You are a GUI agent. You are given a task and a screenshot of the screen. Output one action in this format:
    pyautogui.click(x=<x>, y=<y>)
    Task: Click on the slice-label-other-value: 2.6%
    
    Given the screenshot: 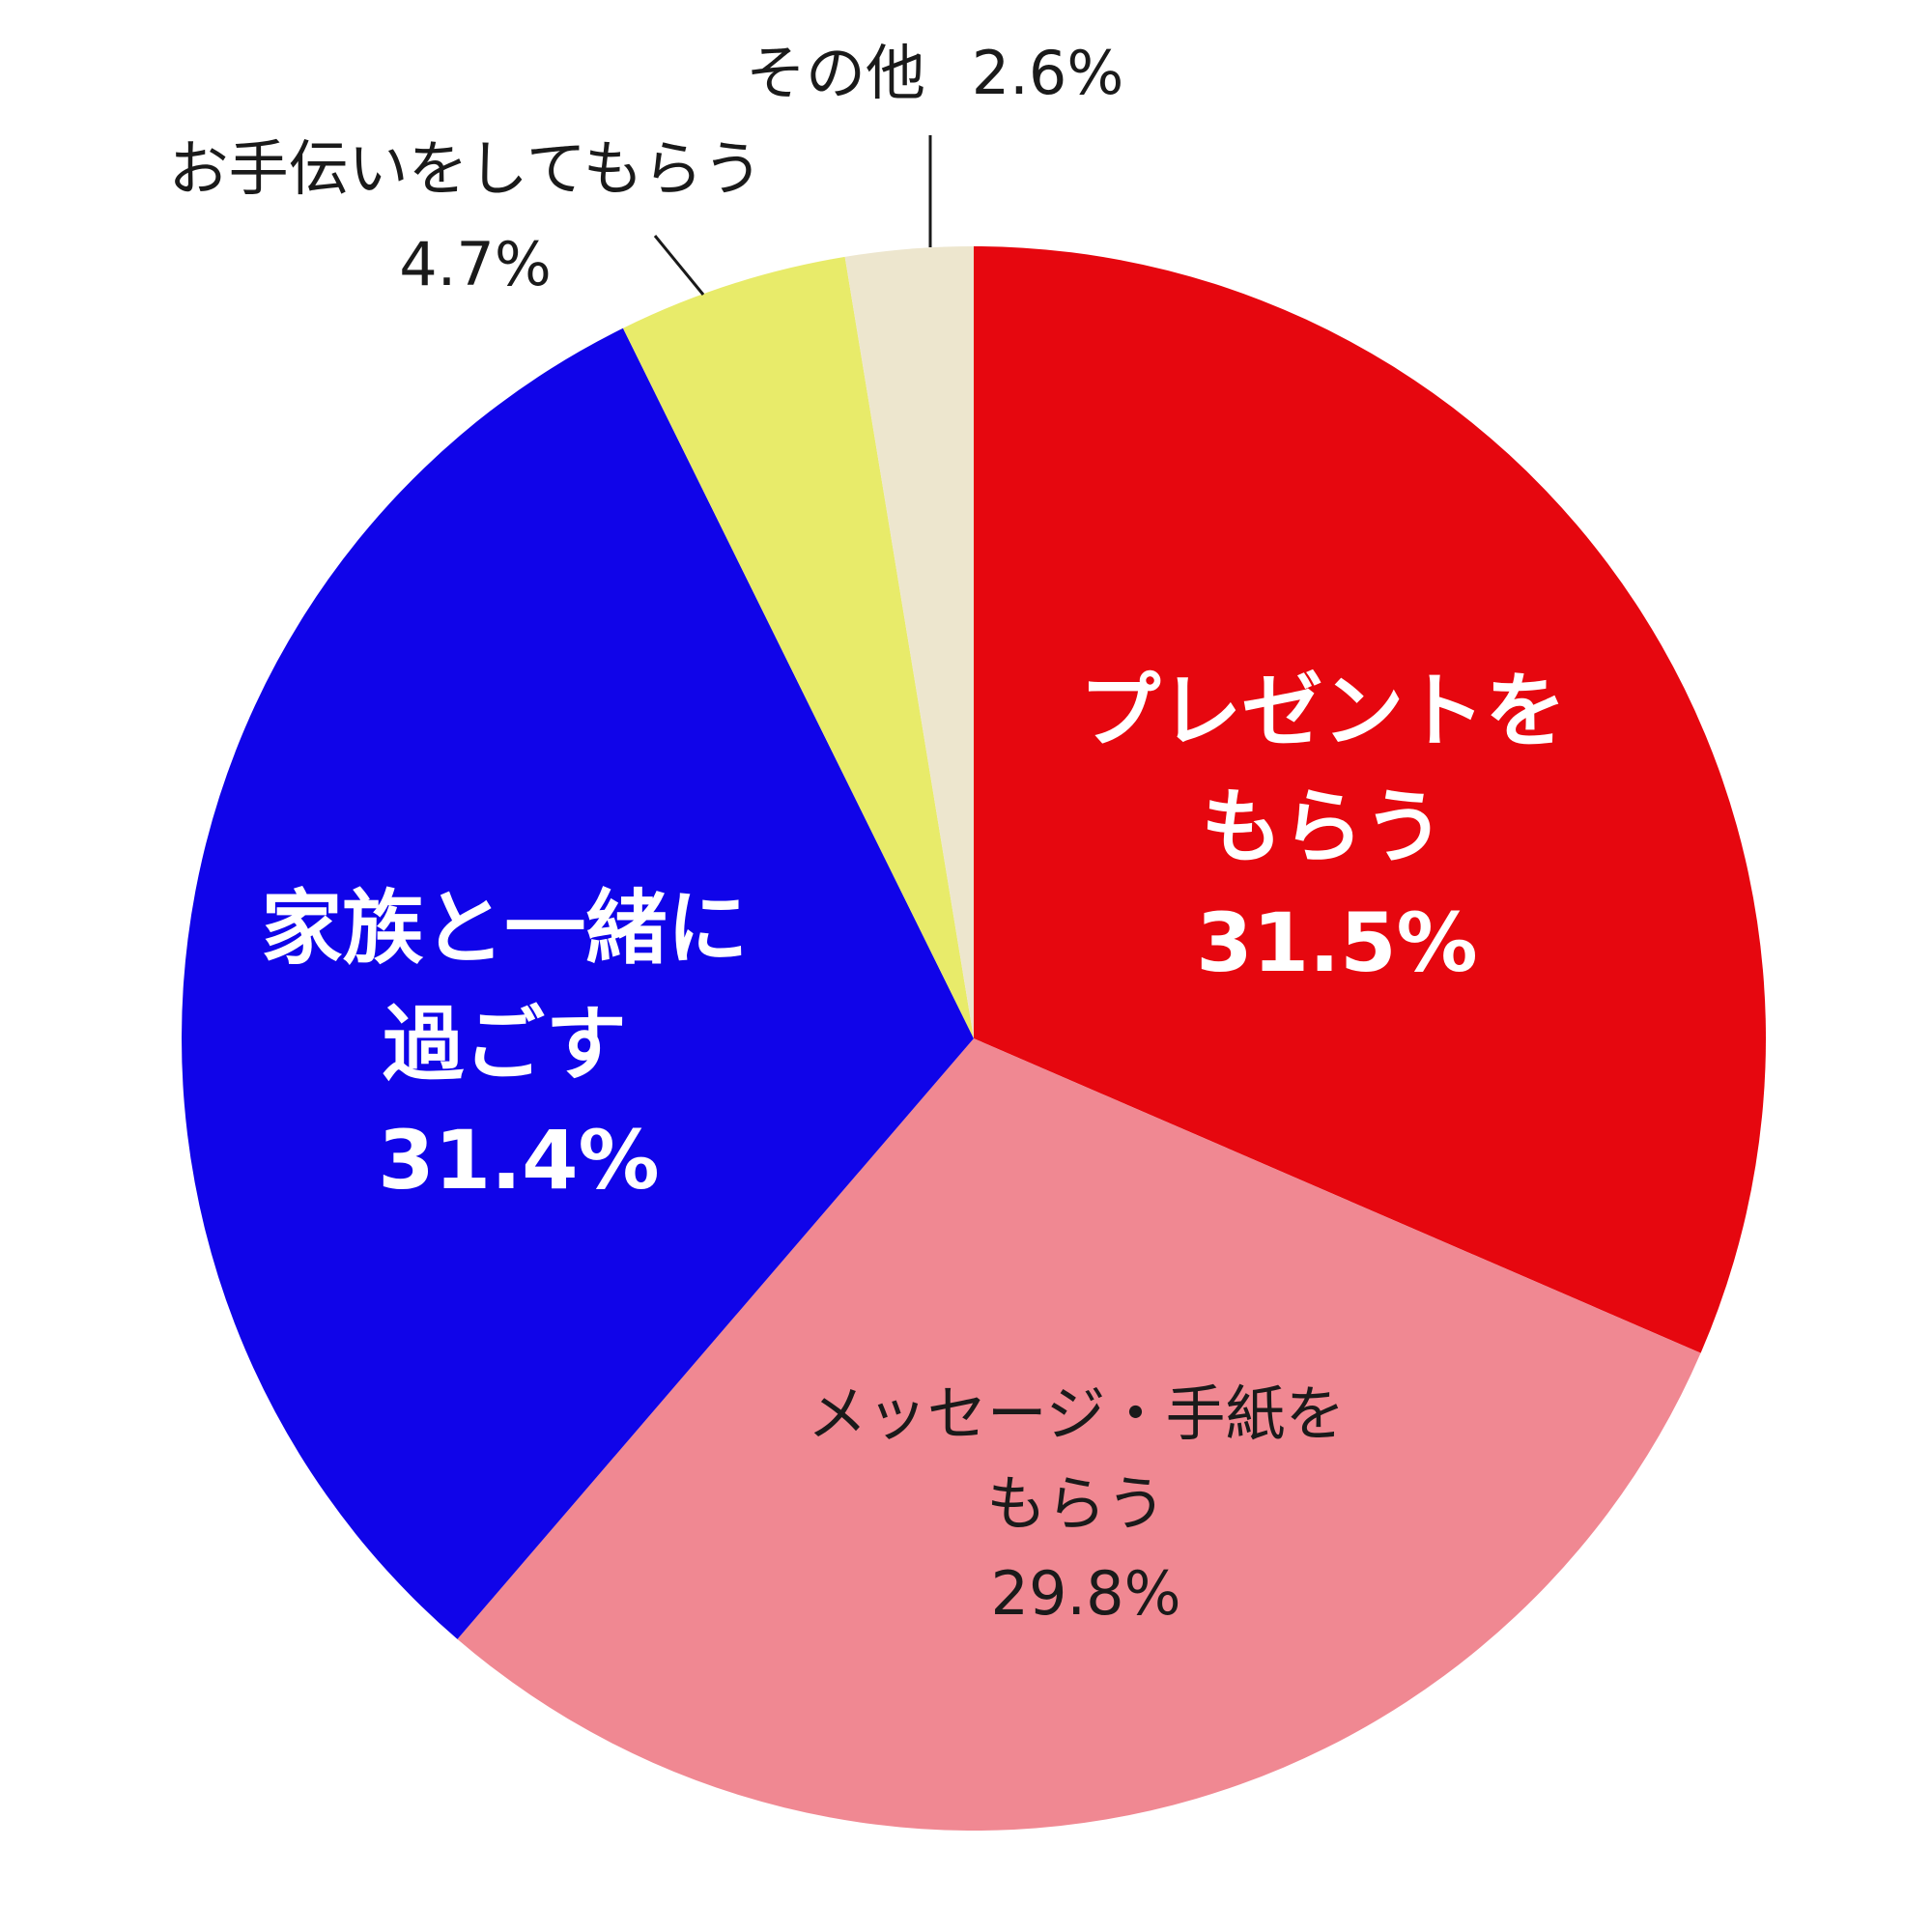 What is the action you would take?
    pyautogui.click(x=1048, y=73)
    